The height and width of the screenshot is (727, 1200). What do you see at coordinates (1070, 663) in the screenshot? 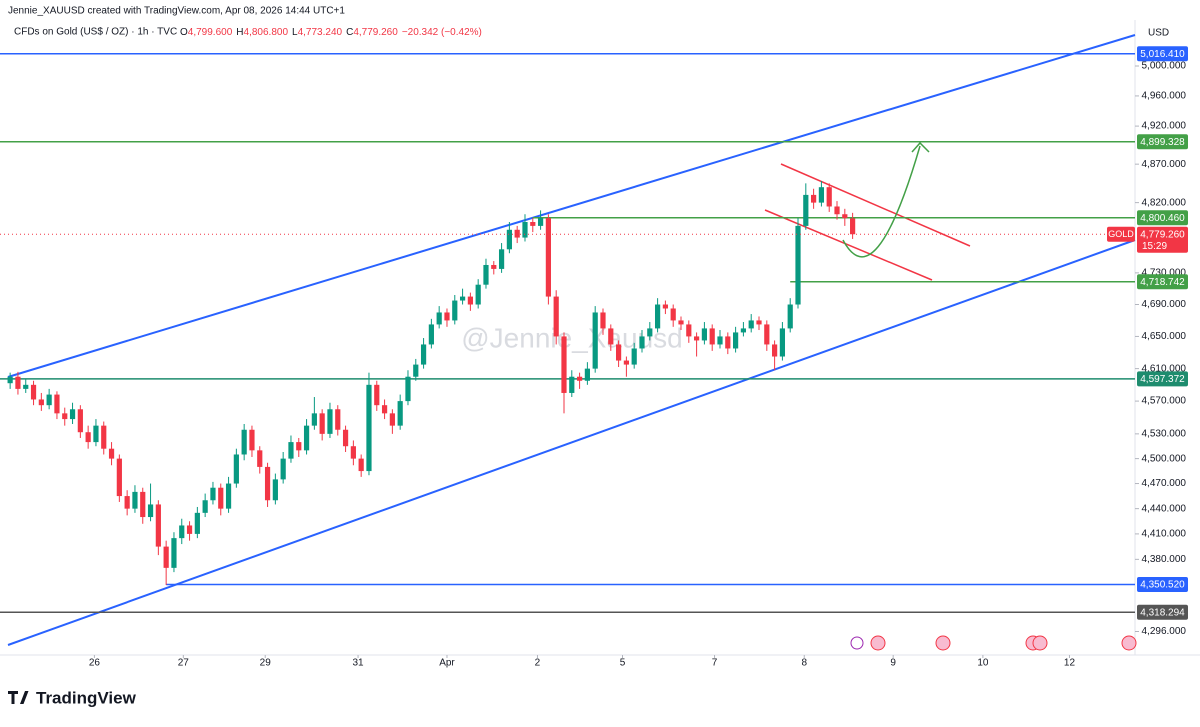
I see `x-tick-label: 12` at bounding box center [1070, 663].